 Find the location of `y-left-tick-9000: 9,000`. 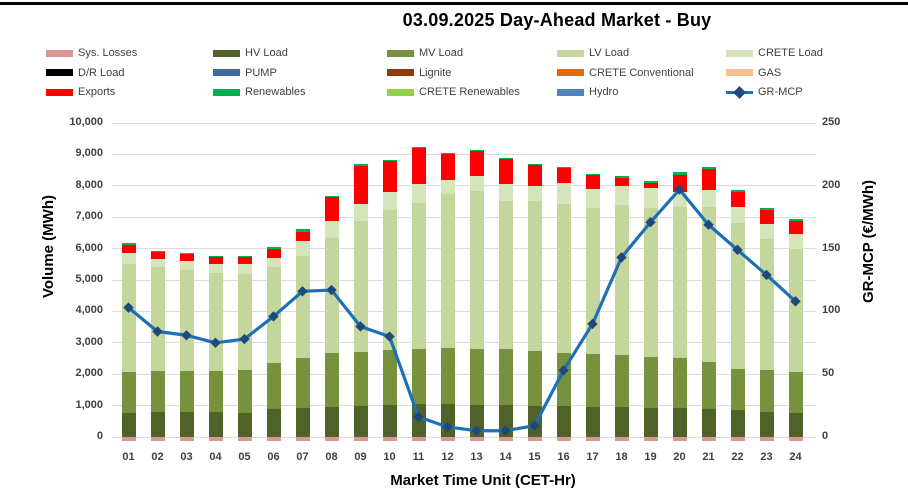

y-left-tick-9000: 9,000 is located at coordinates (89, 153).